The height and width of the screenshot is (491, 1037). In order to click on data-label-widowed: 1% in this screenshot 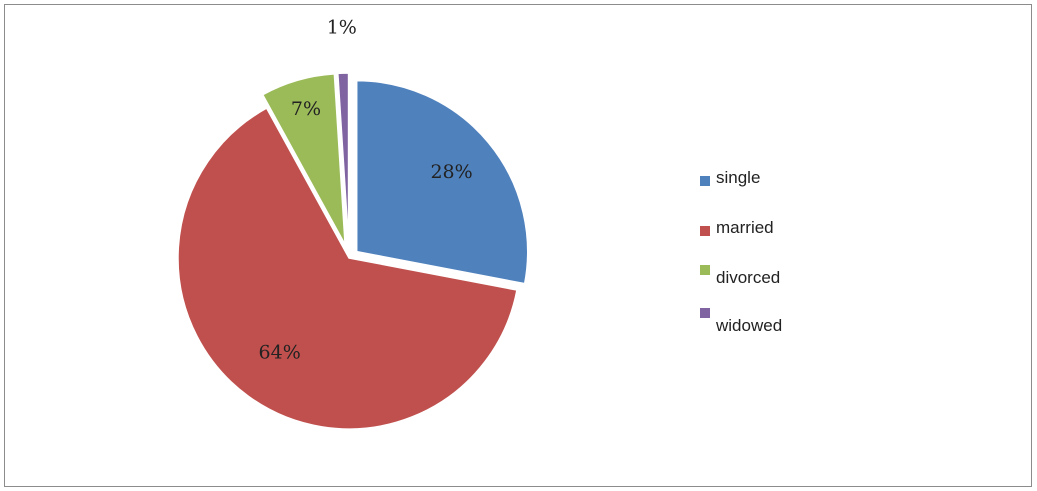, I will do `click(342, 28)`.